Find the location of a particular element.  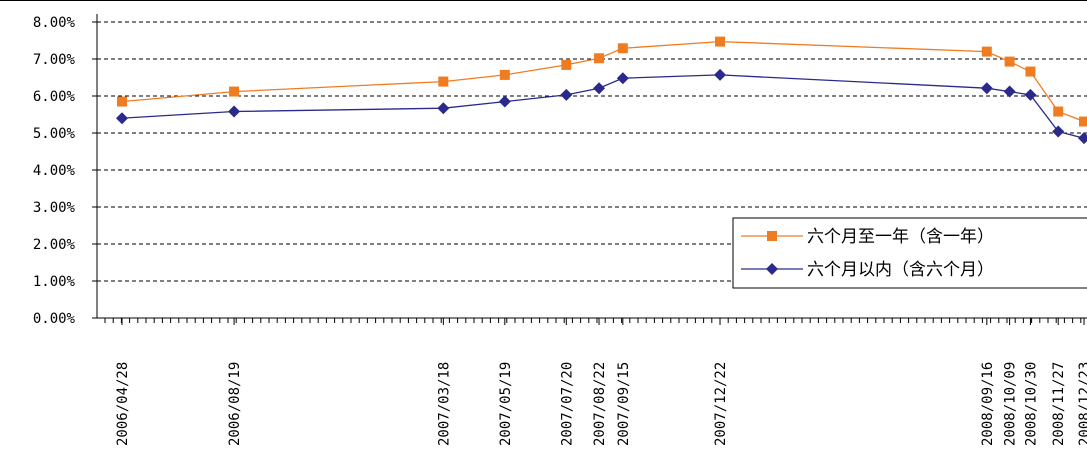

legend-label: 六个月至一年（含一年） is located at coordinates (900, 237).